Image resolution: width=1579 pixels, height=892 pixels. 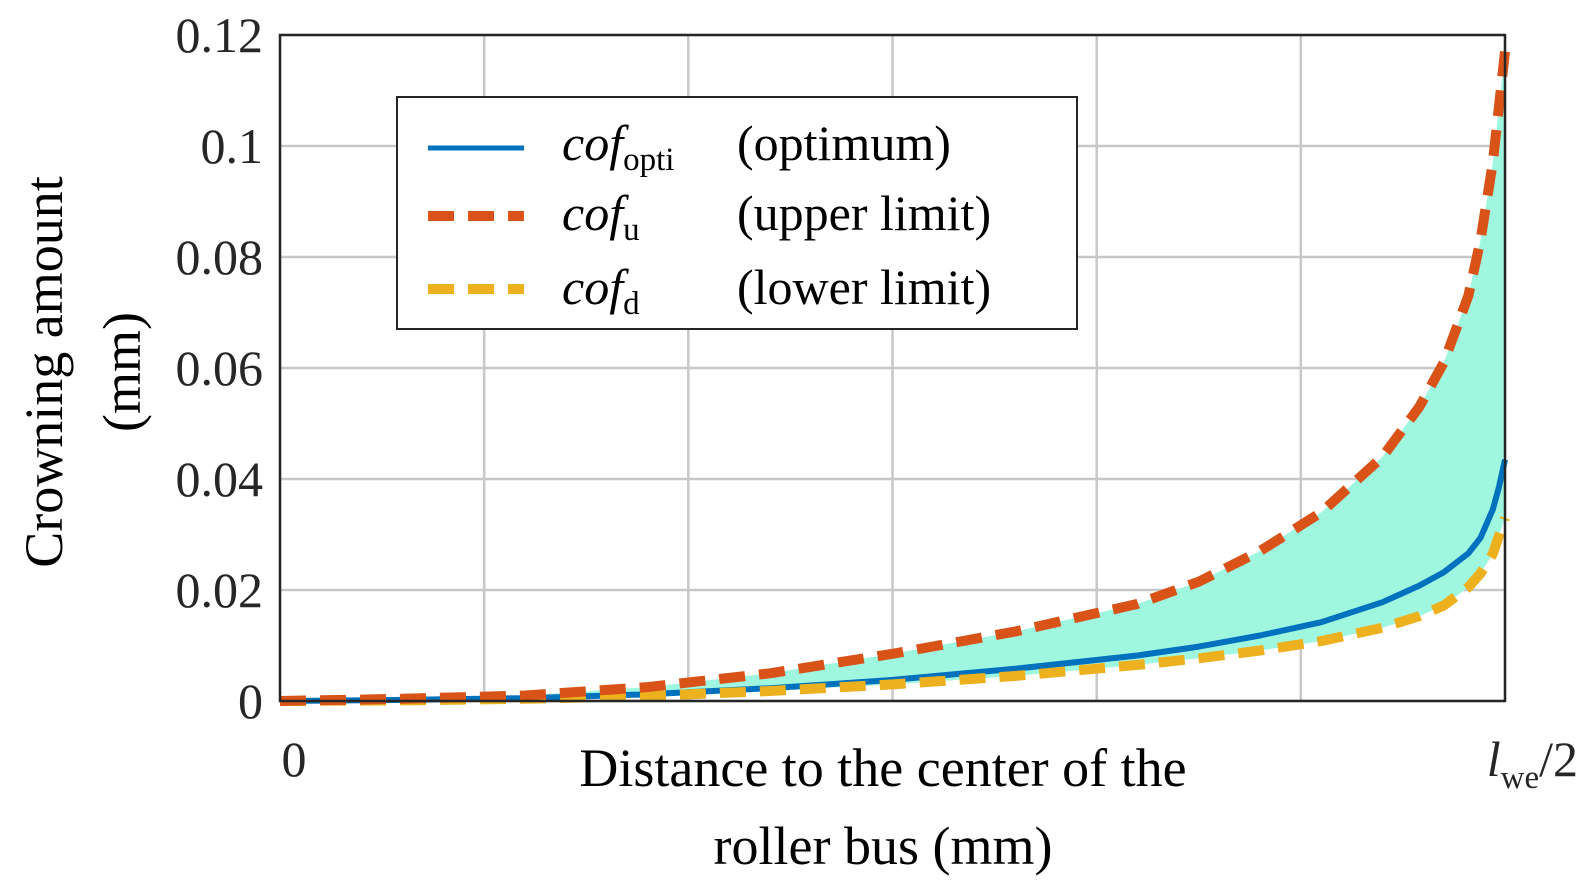 What do you see at coordinates (776, 216) in the screenshot?
I see `legend-label-upper: cofu (upper limit)` at bounding box center [776, 216].